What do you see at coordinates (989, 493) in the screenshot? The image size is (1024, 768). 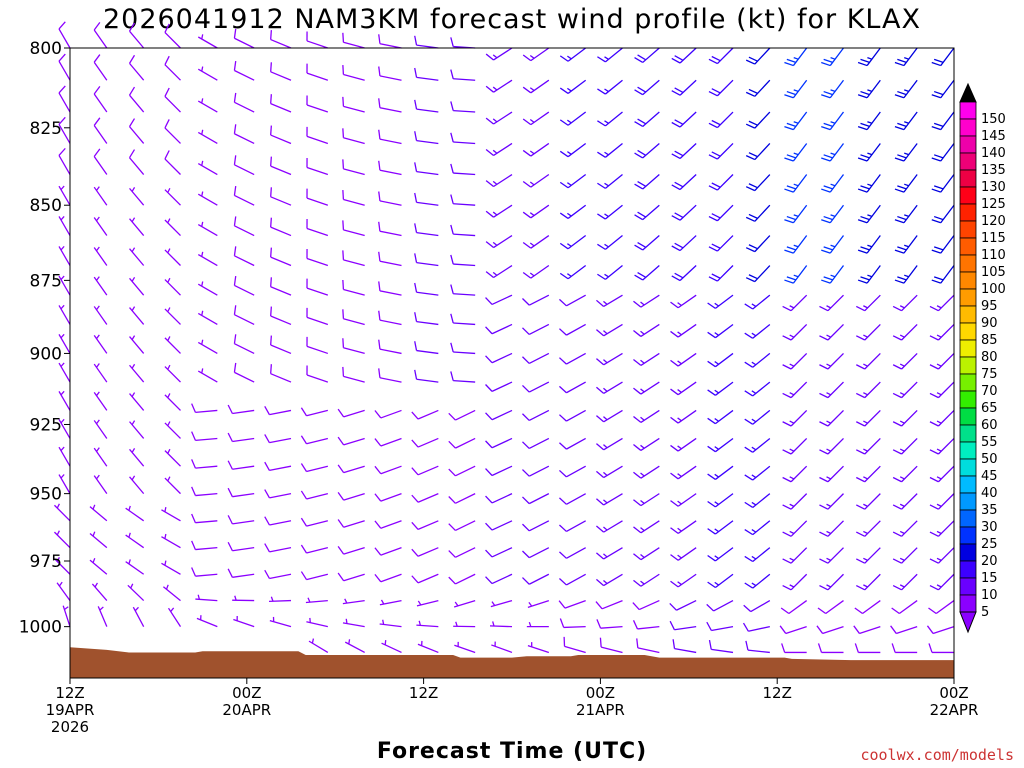 I see `colorbar-label: 40` at bounding box center [989, 493].